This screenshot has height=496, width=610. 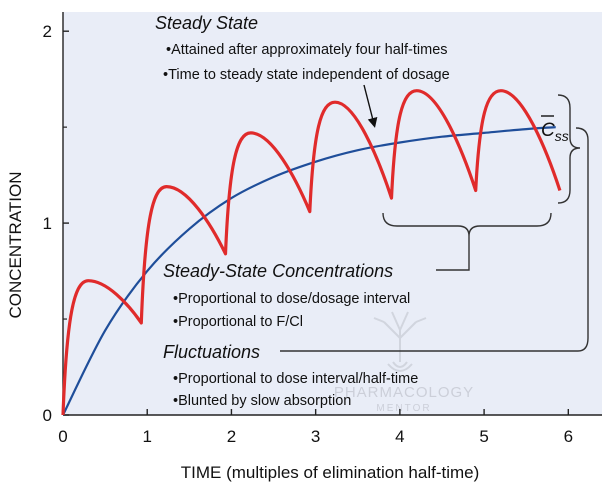 What do you see at coordinates (568, 436) in the screenshot?
I see `x-tick-label: 6` at bounding box center [568, 436].